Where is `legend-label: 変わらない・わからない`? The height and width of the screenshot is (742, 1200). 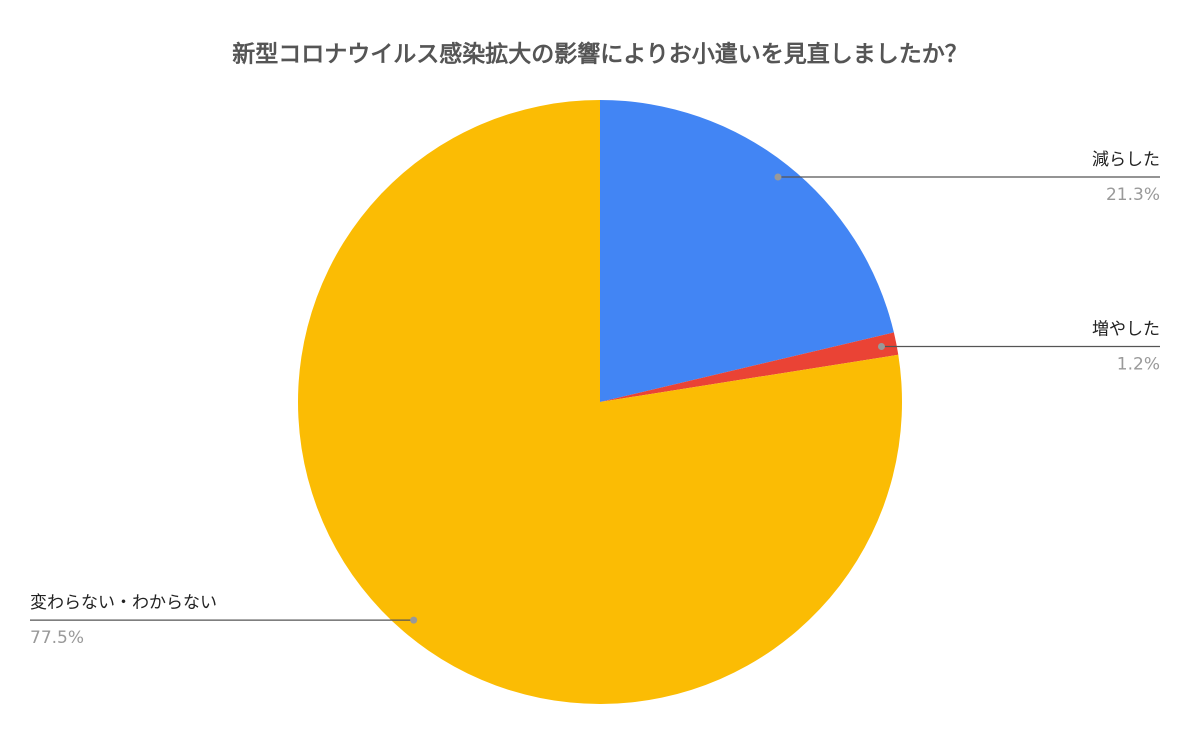
legend-label: 変わらない・わからない is located at coordinates (123, 603).